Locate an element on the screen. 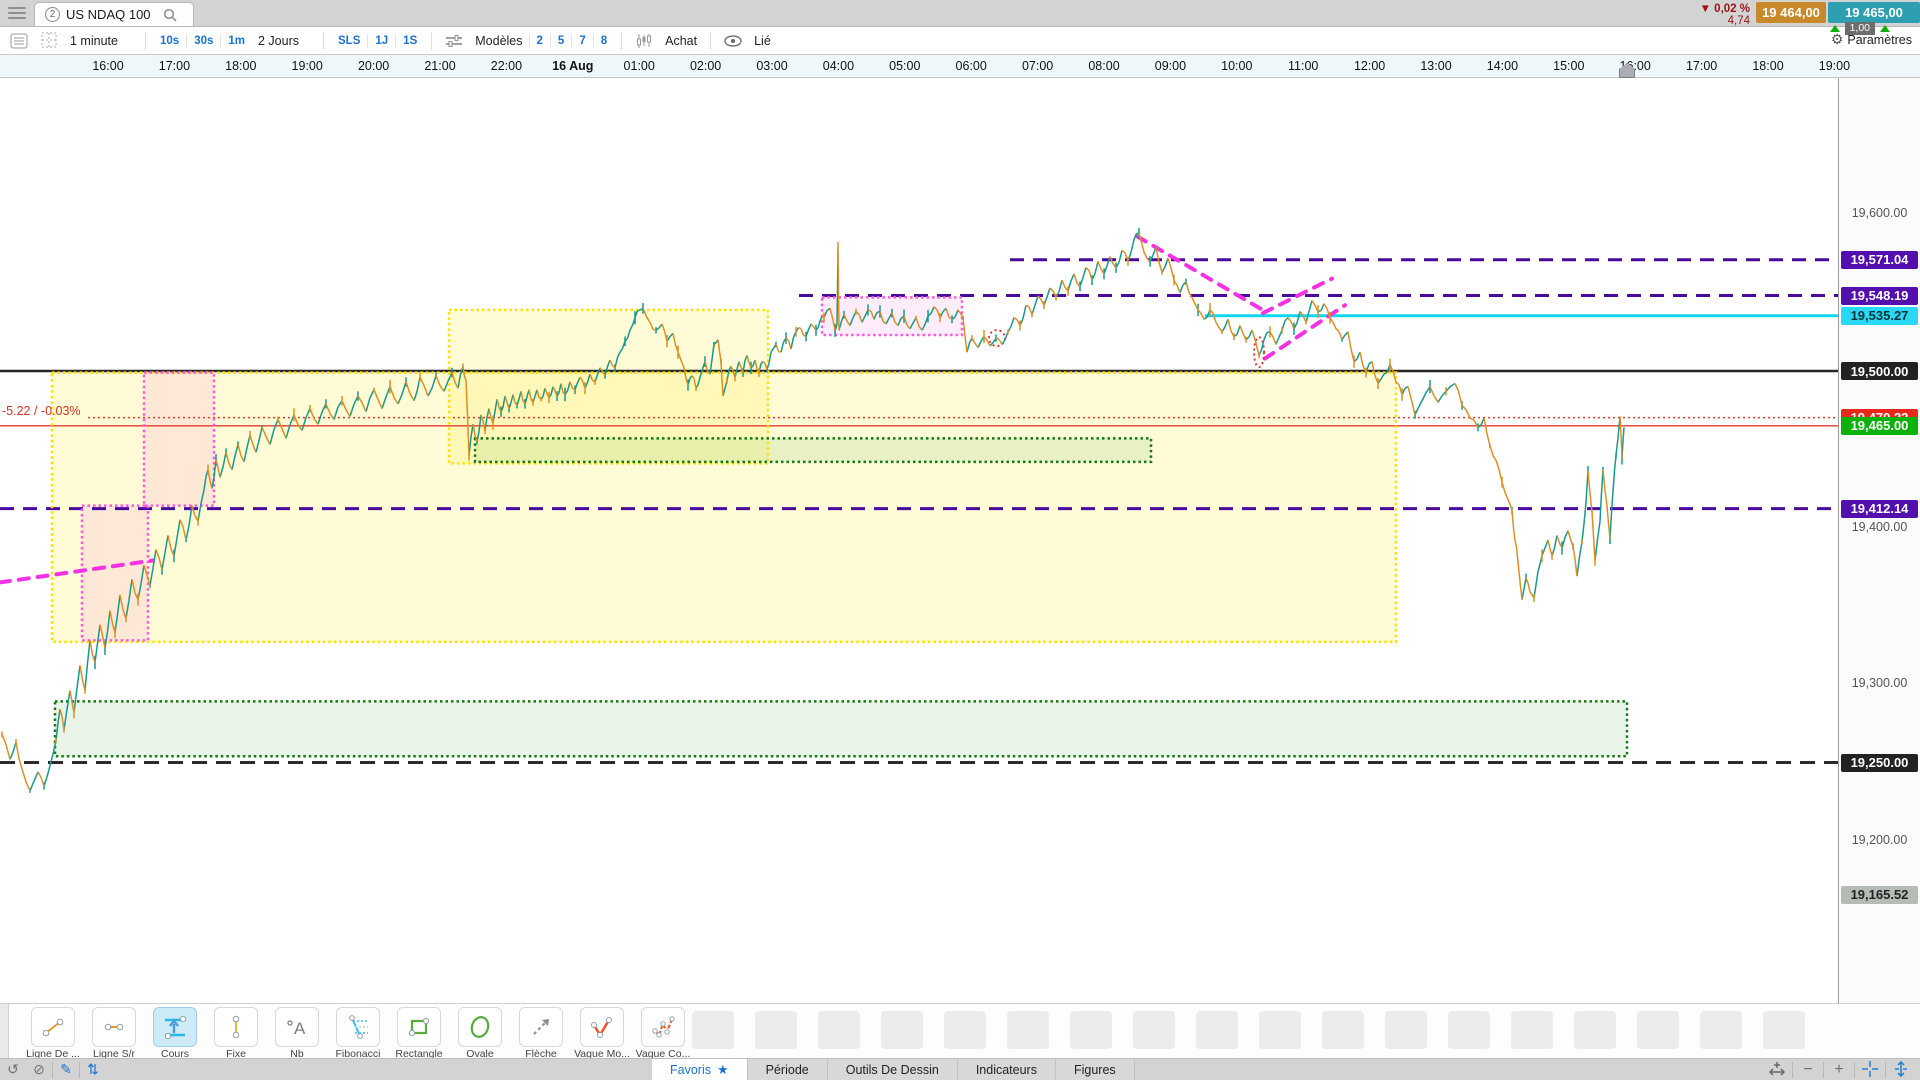 The height and width of the screenshot is (1080, 1920). main-menu-button is located at coordinates (17, 13).